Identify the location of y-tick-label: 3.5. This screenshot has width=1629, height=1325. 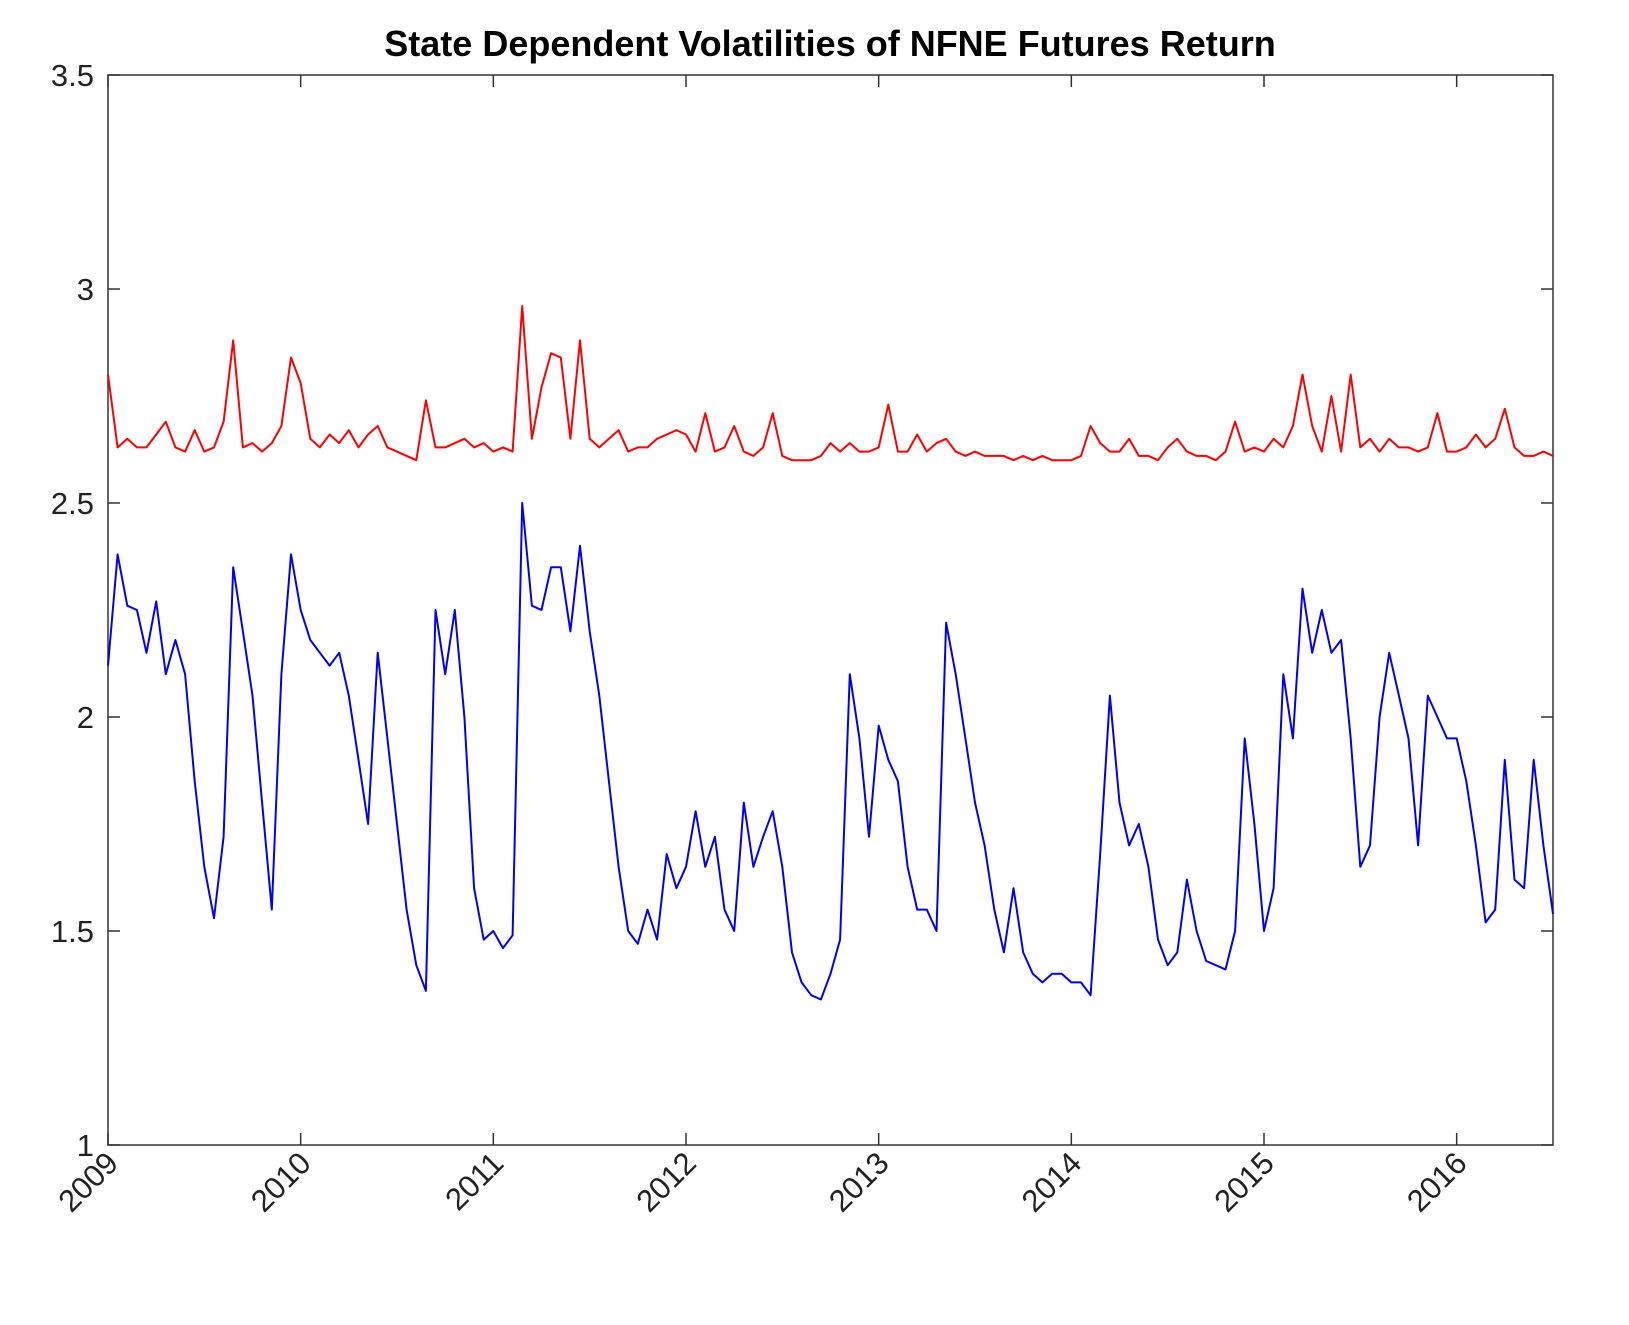
(72, 75).